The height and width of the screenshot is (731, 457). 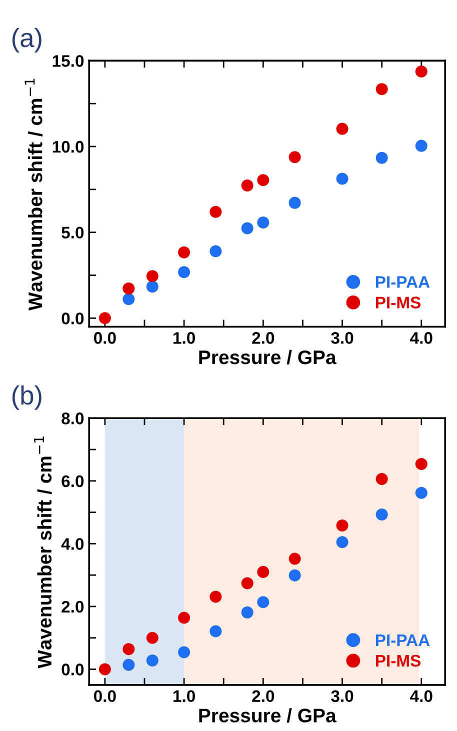 What do you see at coordinates (68, 146) in the screenshot?
I see `y-tick-label: 10.0` at bounding box center [68, 146].